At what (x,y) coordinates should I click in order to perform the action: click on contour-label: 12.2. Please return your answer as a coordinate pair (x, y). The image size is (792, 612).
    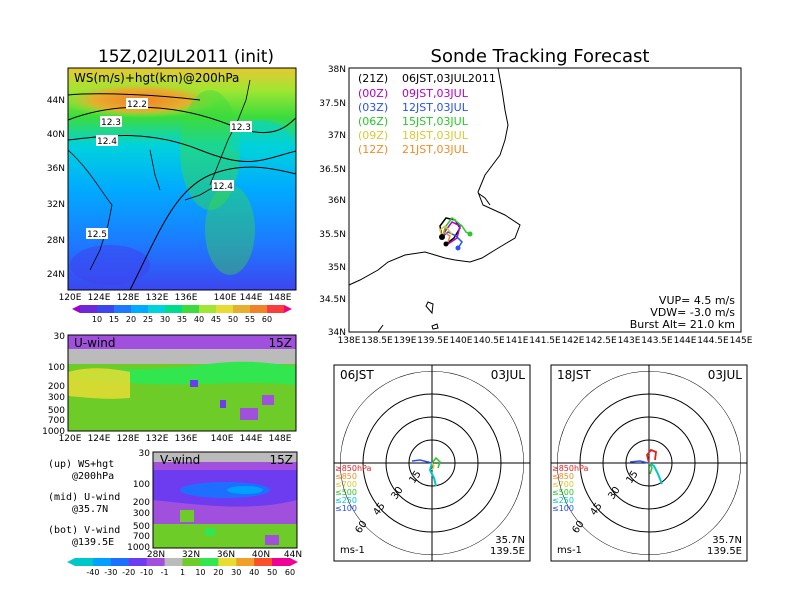
    Looking at the image, I should click on (137, 105).